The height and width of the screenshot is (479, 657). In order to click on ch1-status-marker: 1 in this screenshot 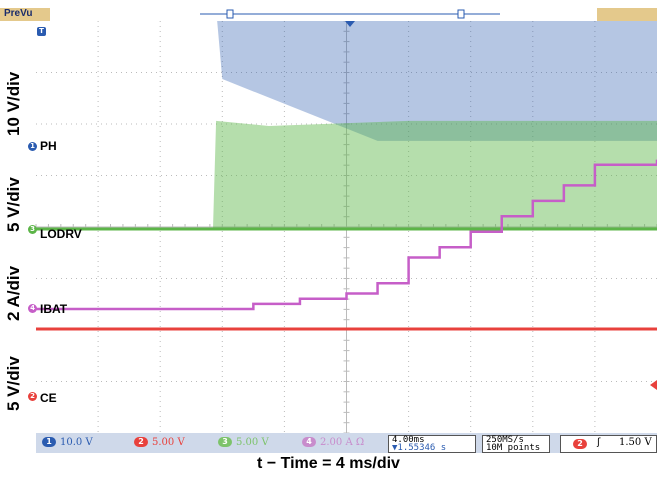, I will do `click(49, 442)`.